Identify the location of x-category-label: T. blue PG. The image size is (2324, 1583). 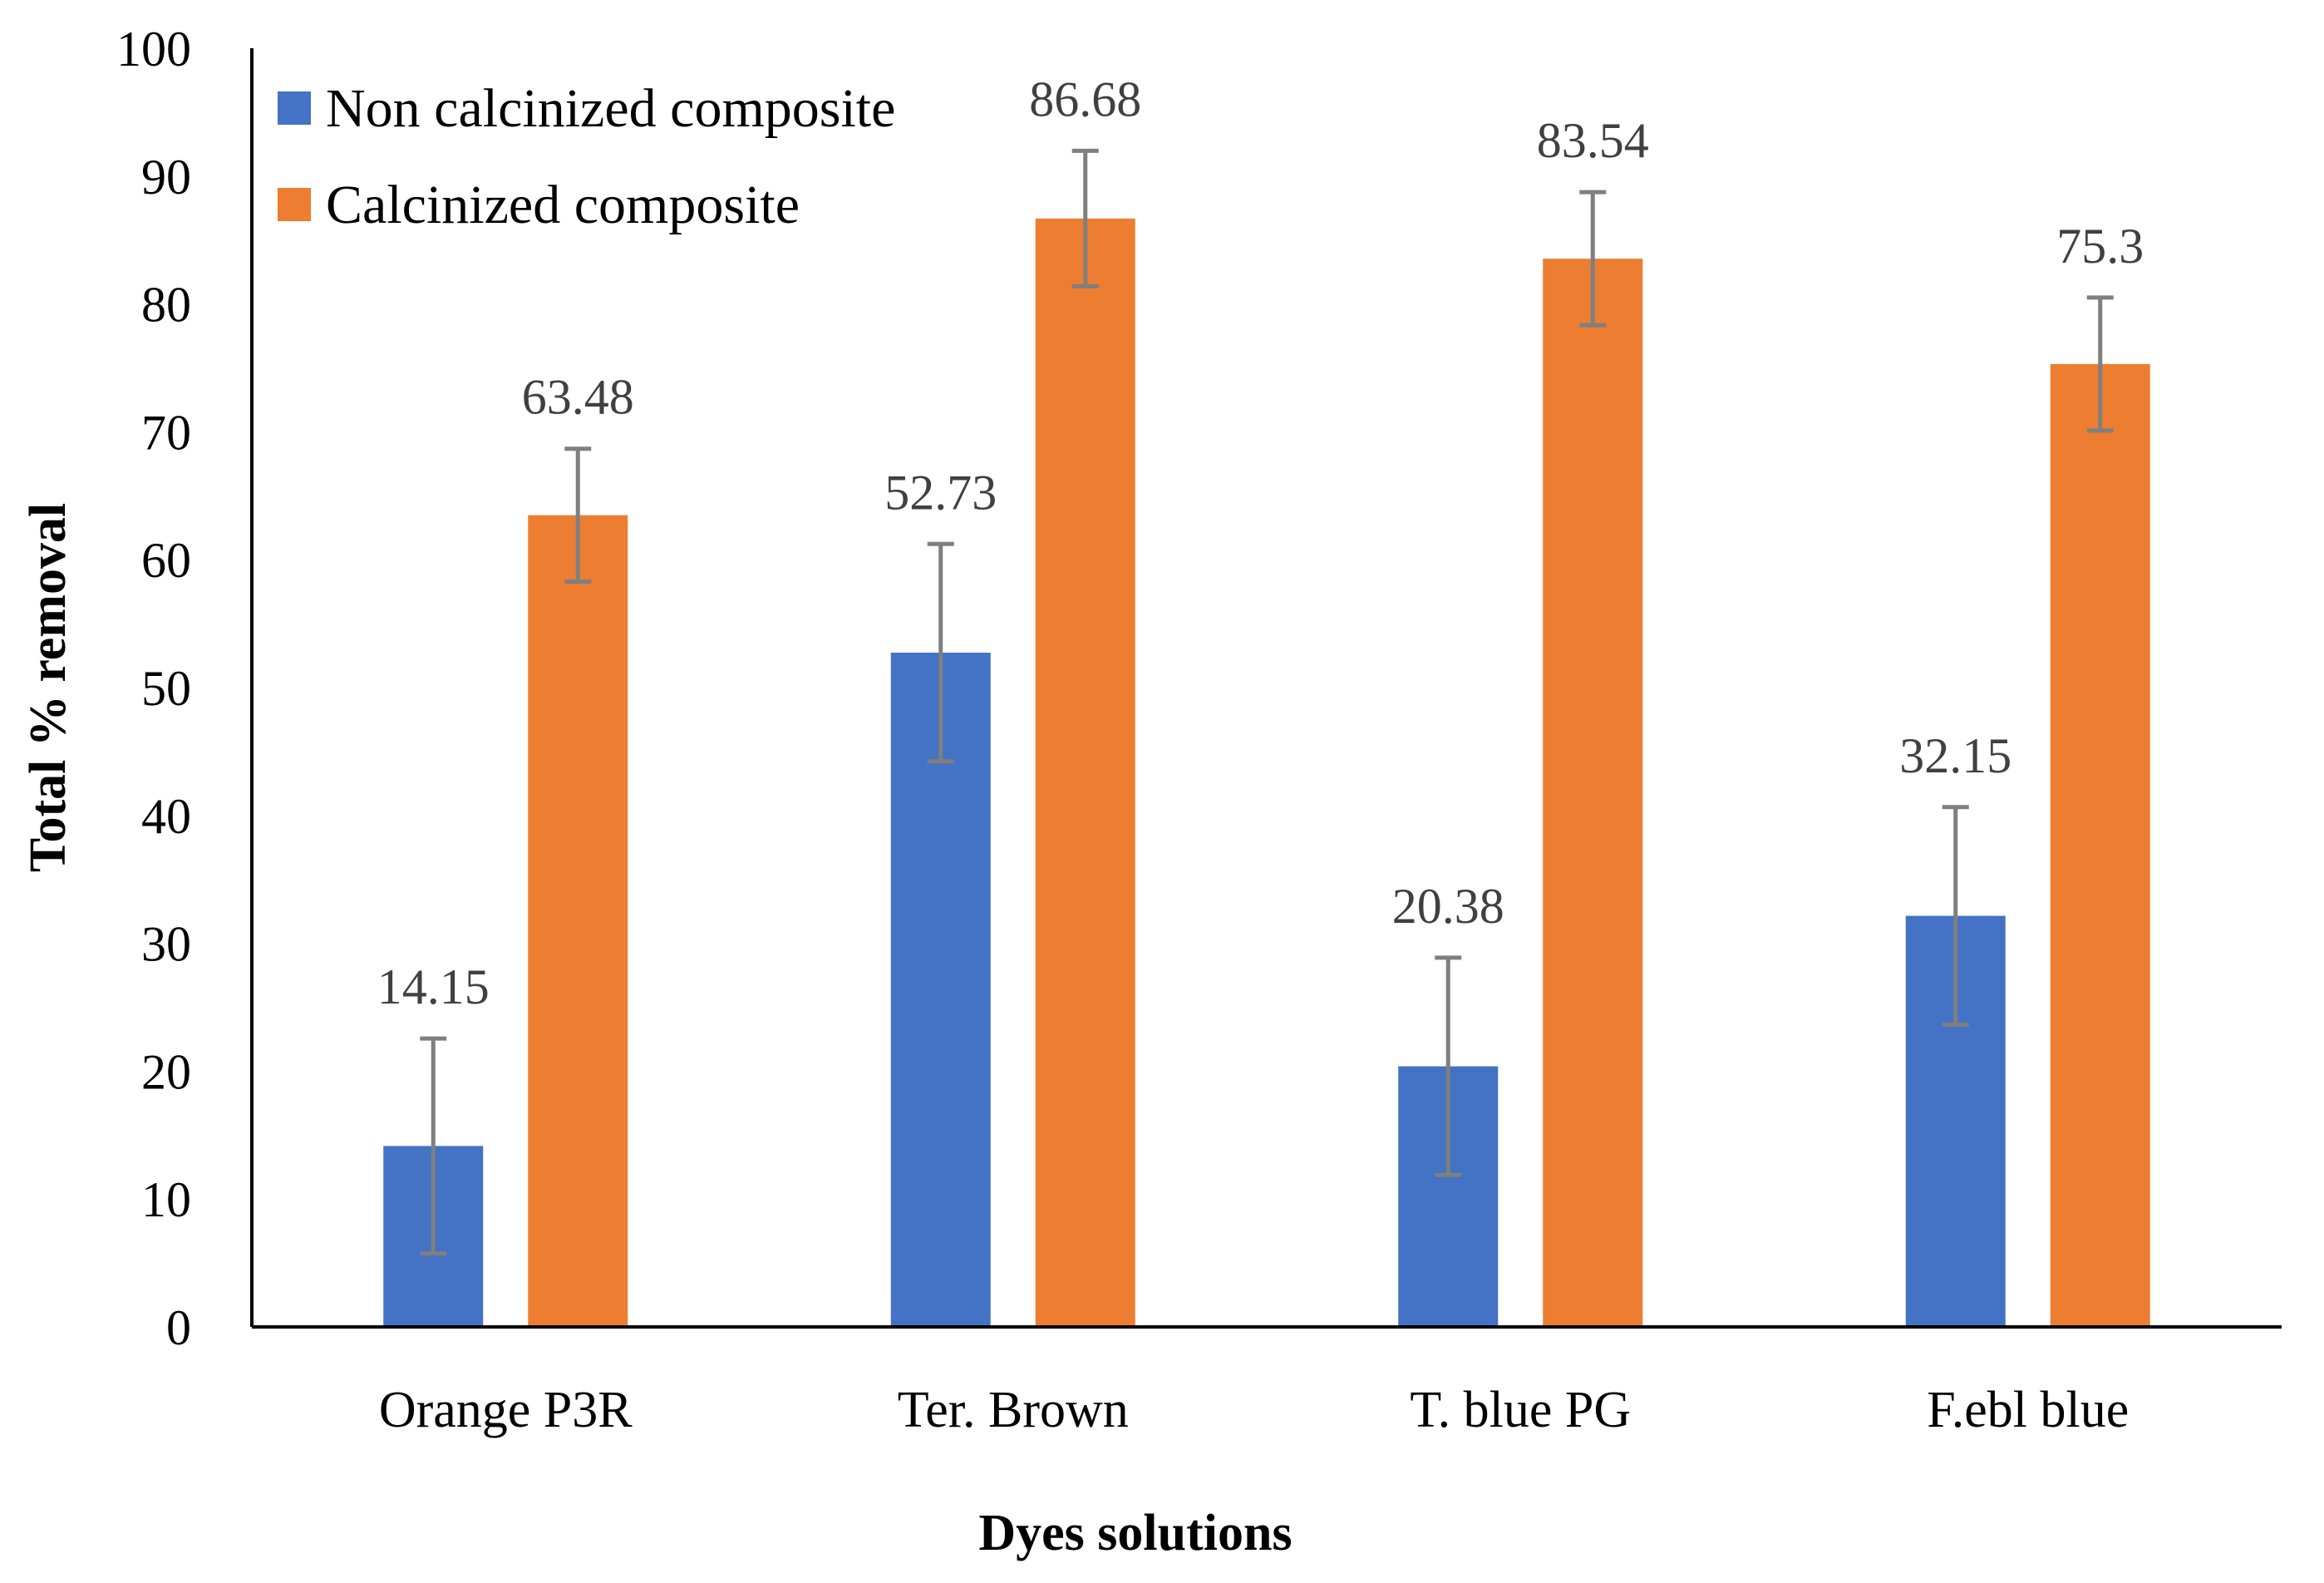
(1520, 1410).